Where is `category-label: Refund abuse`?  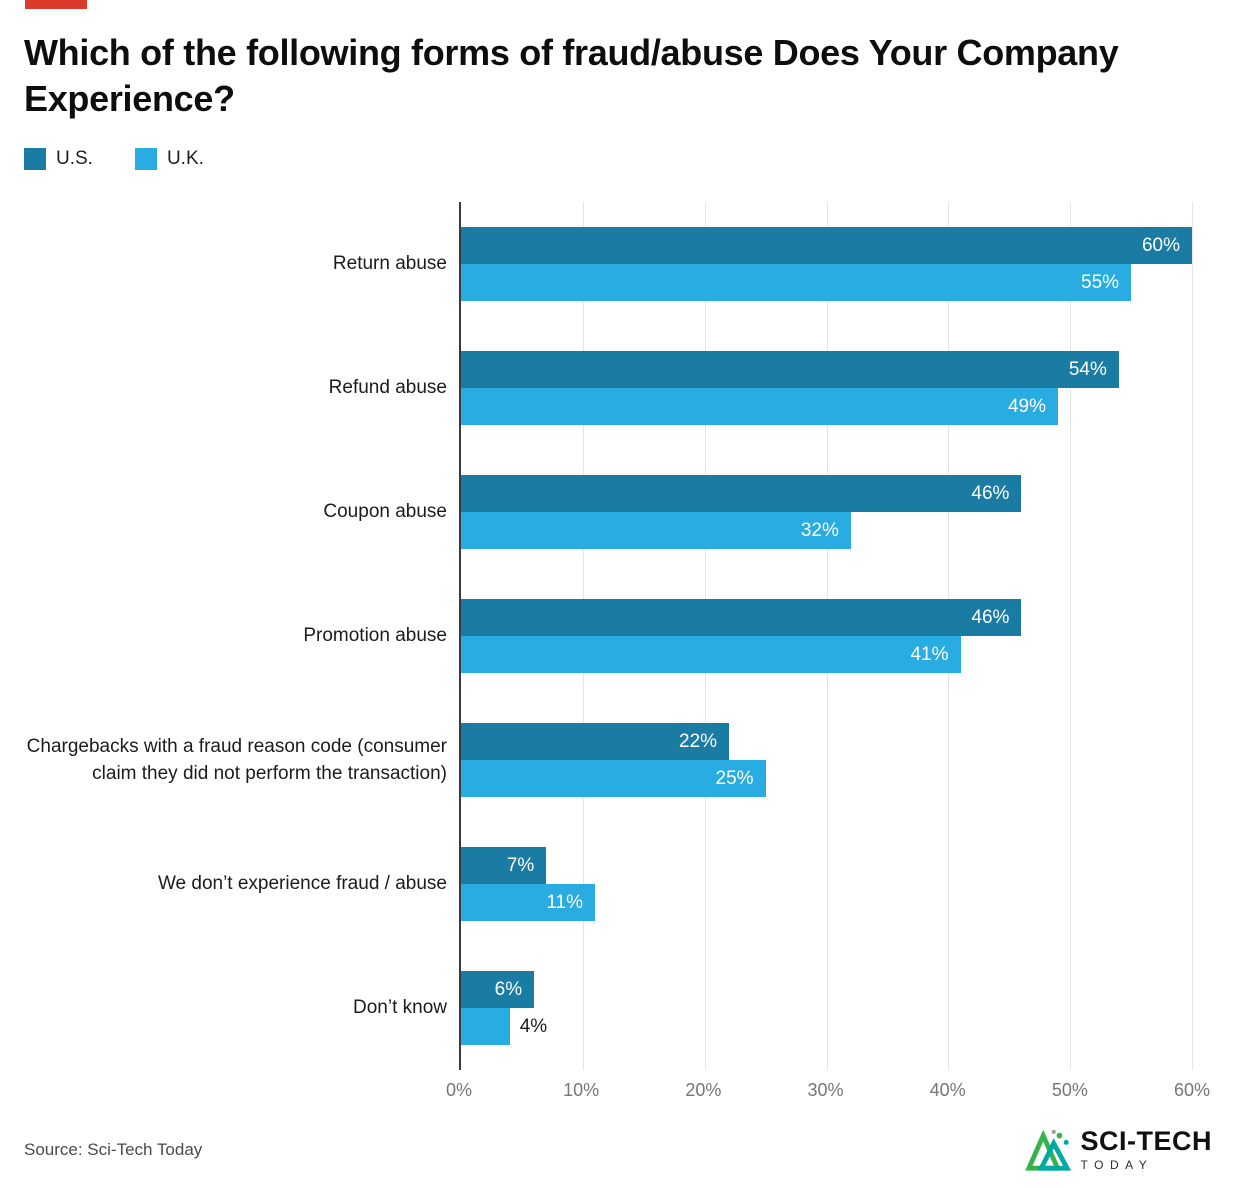
category-label: Refund abuse is located at coordinates (387, 388).